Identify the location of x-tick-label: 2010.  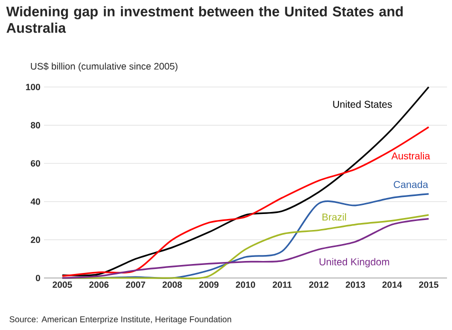
(246, 285).